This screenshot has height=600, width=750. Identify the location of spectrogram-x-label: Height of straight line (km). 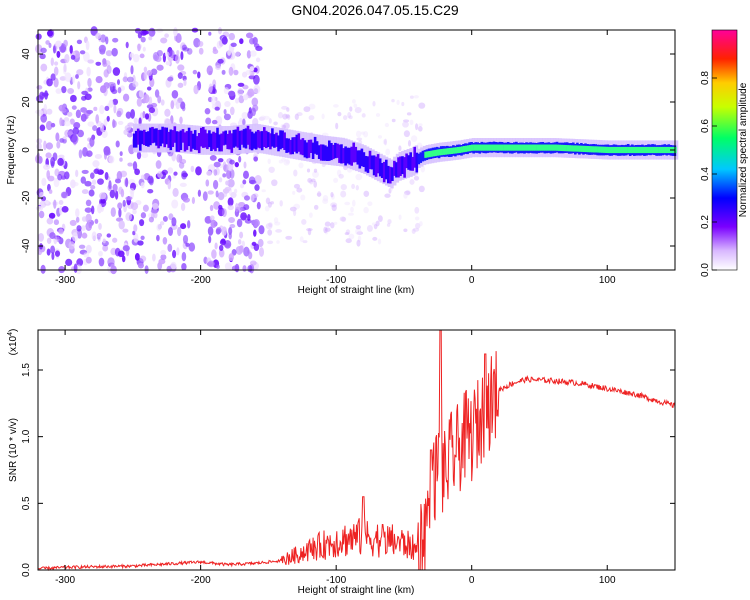
(356, 290).